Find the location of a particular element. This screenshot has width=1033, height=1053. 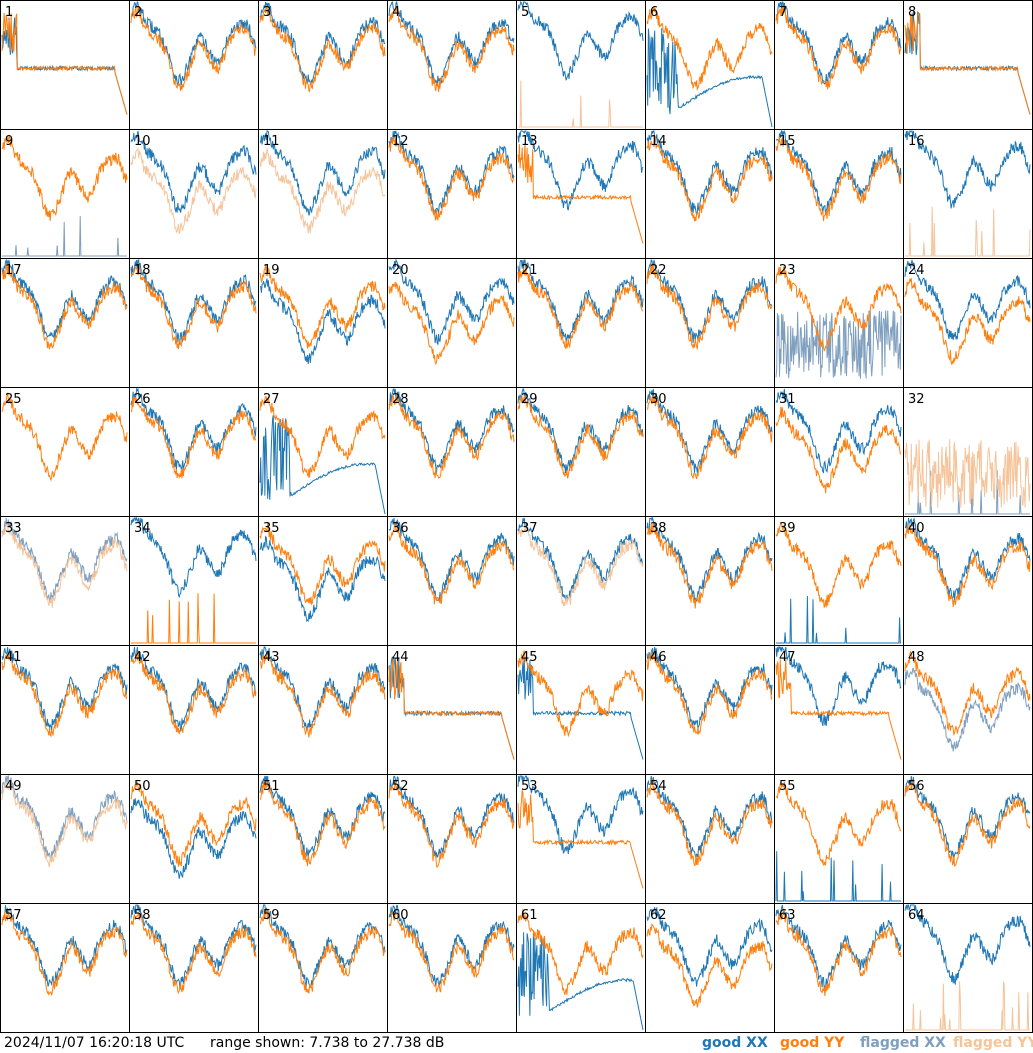

range-readout: range shown: 7.738 to 27.738 dB is located at coordinates (327, 1043).